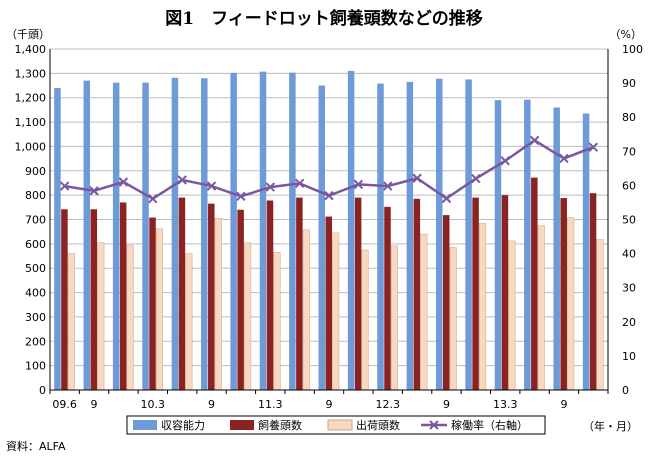  I want to click on right-tick-label: 30, so click(629, 288).